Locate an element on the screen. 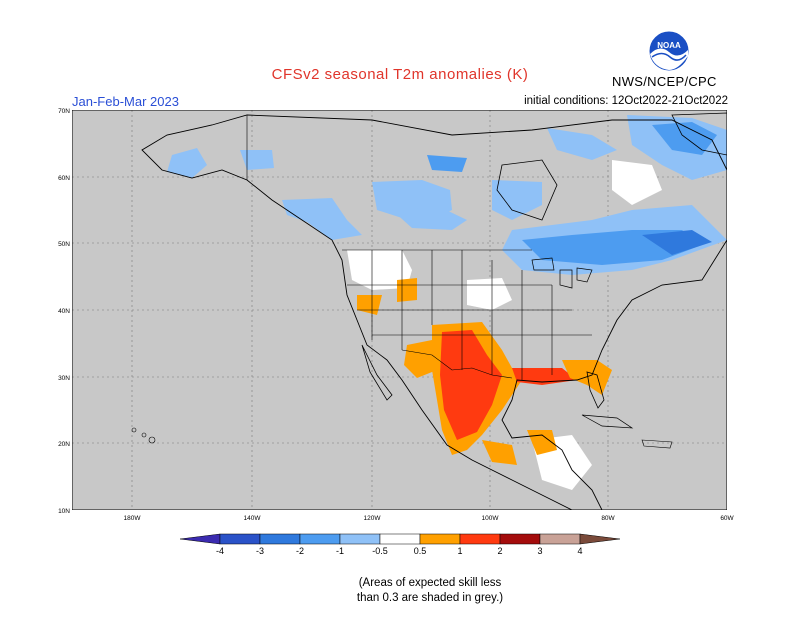  lat-tick-60n: 60N is located at coordinates (64, 178).